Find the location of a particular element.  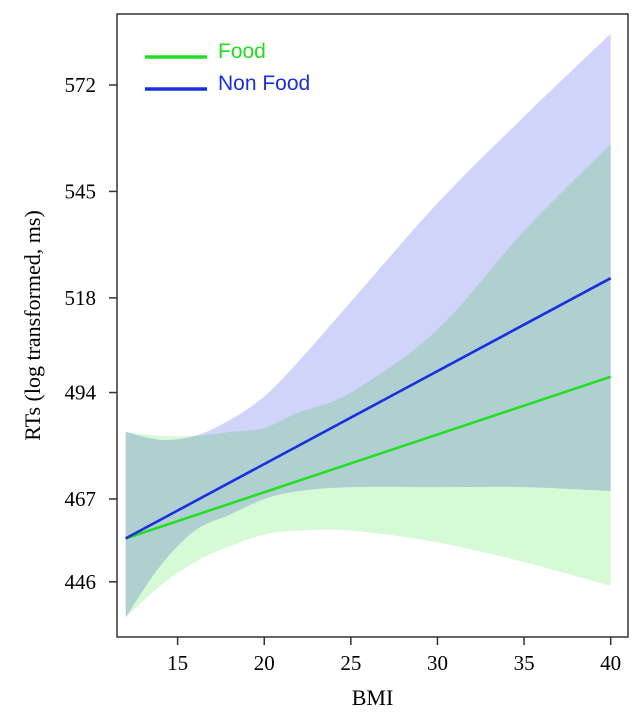

x-axis: 15 20 25 30 35 40 is located at coordinates (394, 656).